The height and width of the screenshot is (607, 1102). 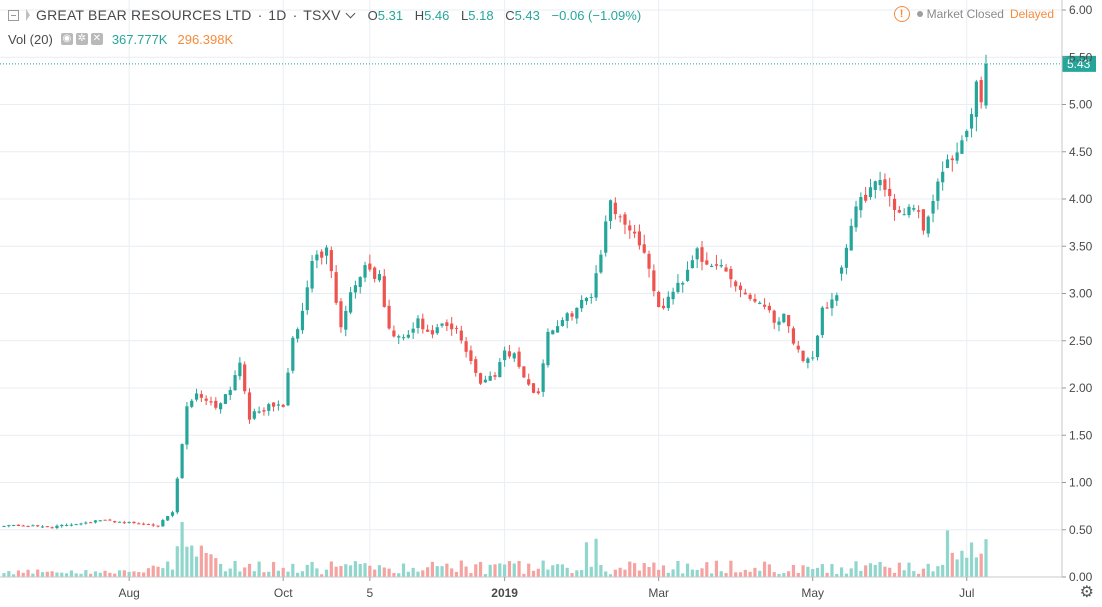 What do you see at coordinates (1081, 577) in the screenshot?
I see `y-tick-label: 0.00` at bounding box center [1081, 577].